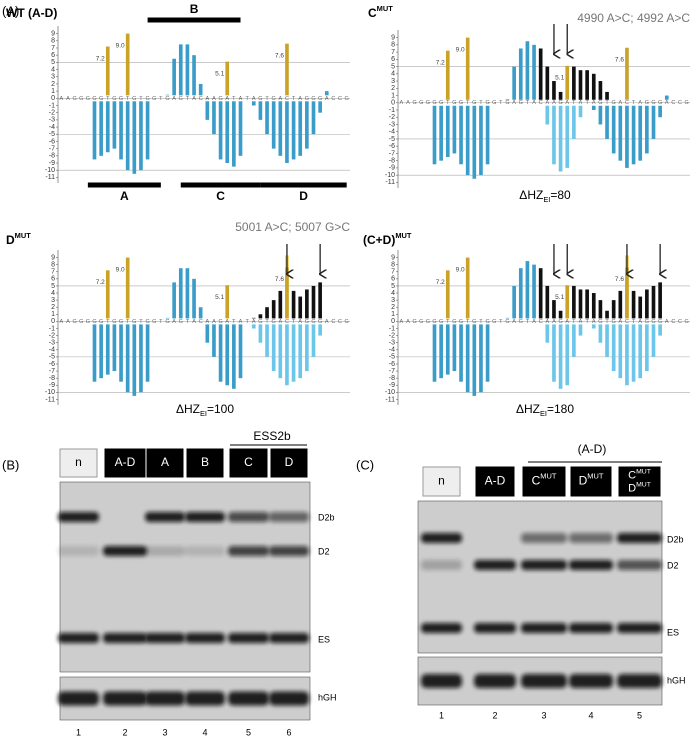  What do you see at coordinates (365, 464) in the screenshot?
I see `panel-label: (C)` at bounding box center [365, 464].